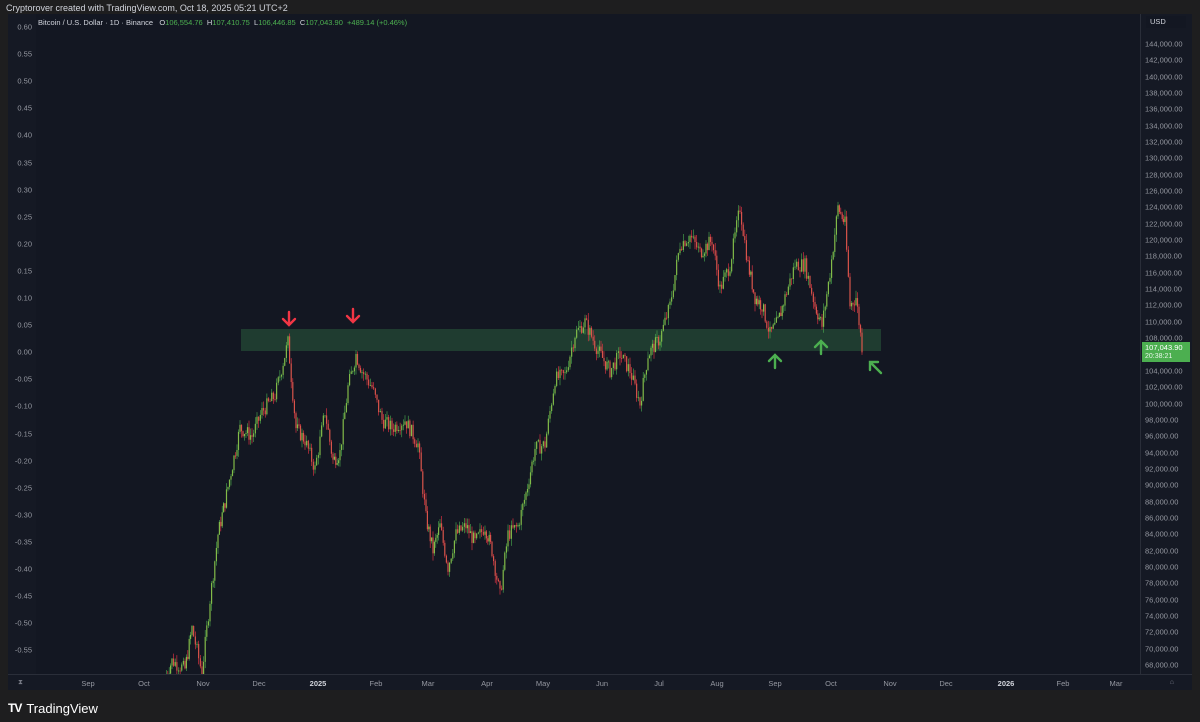 The height and width of the screenshot is (722, 1200). I want to click on time-tick: May, so click(543, 683).